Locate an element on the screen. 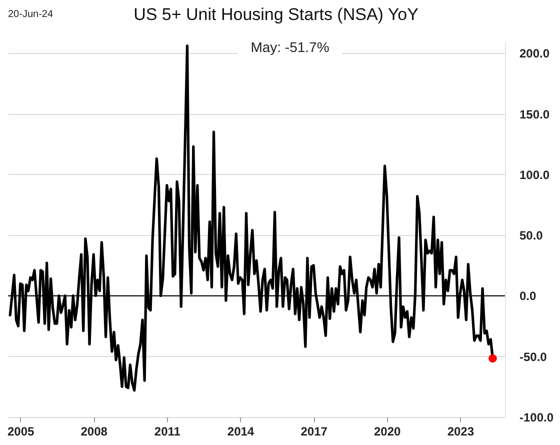 The height and width of the screenshot is (445, 560). x-tick-label: 2008 is located at coordinates (94, 431).